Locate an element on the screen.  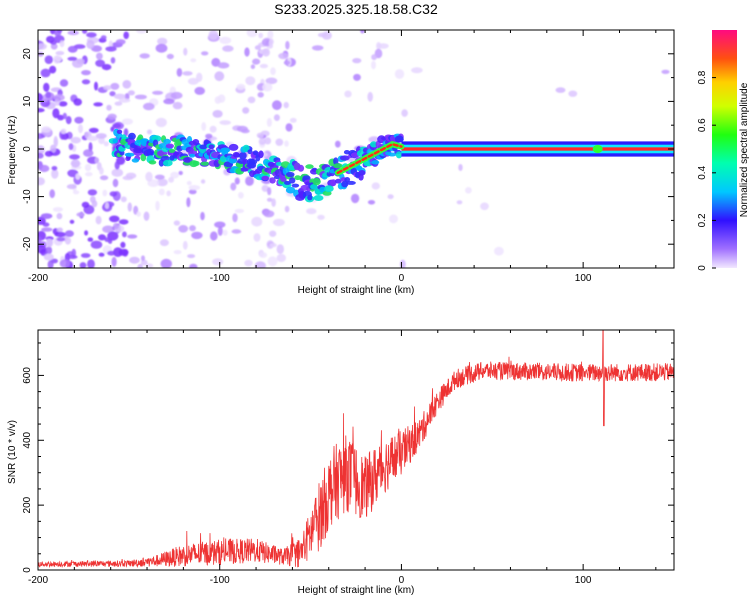
spectrogram-ridge is located at coordinates (391, 165).